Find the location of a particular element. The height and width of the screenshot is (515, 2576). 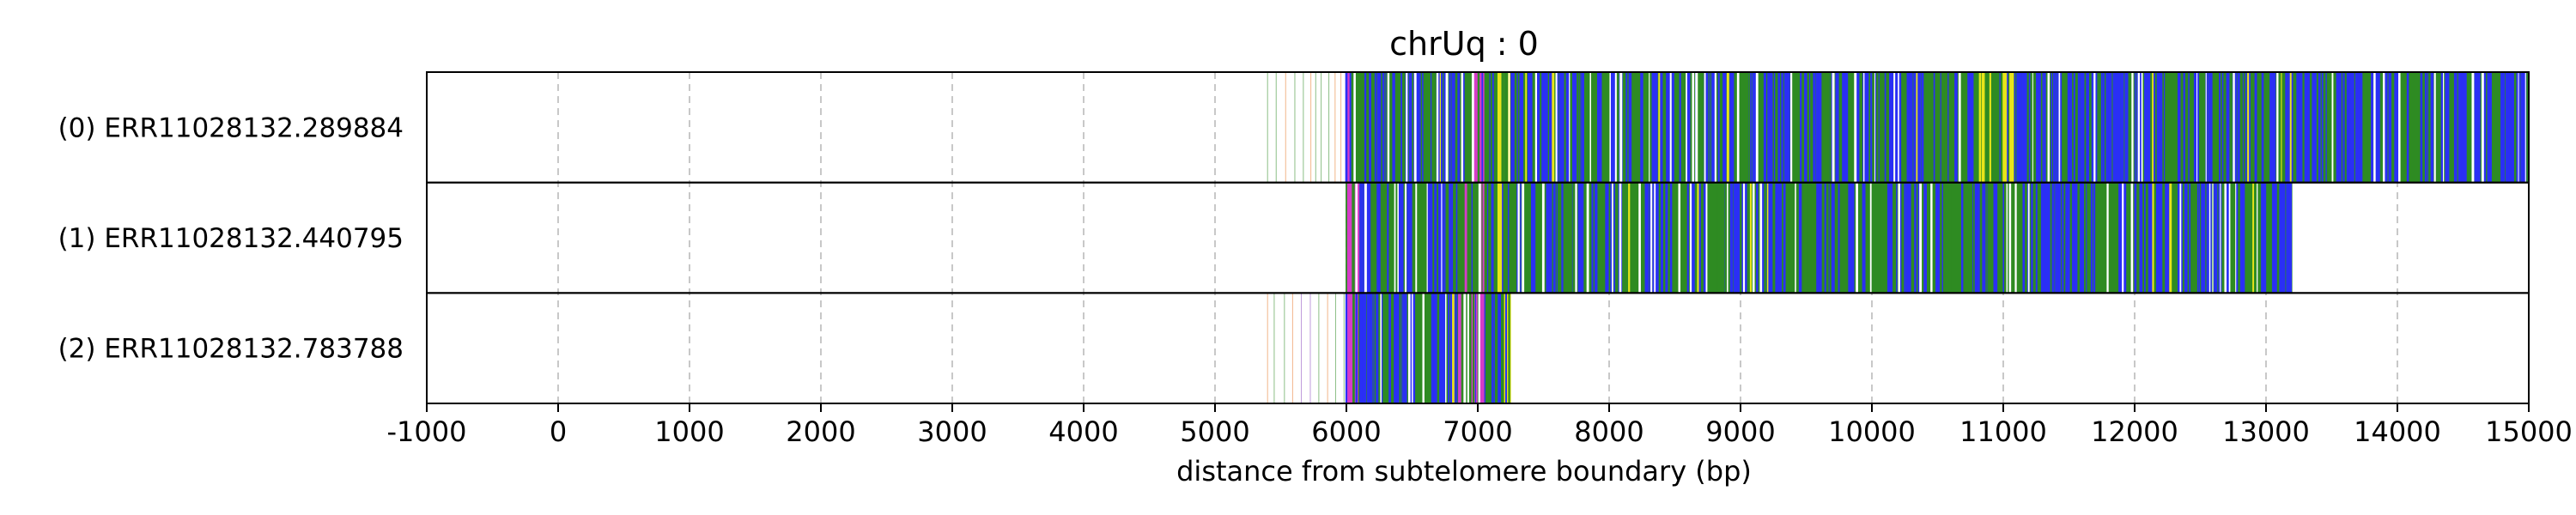

x-tick-label: 6000 is located at coordinates (1346, 431).